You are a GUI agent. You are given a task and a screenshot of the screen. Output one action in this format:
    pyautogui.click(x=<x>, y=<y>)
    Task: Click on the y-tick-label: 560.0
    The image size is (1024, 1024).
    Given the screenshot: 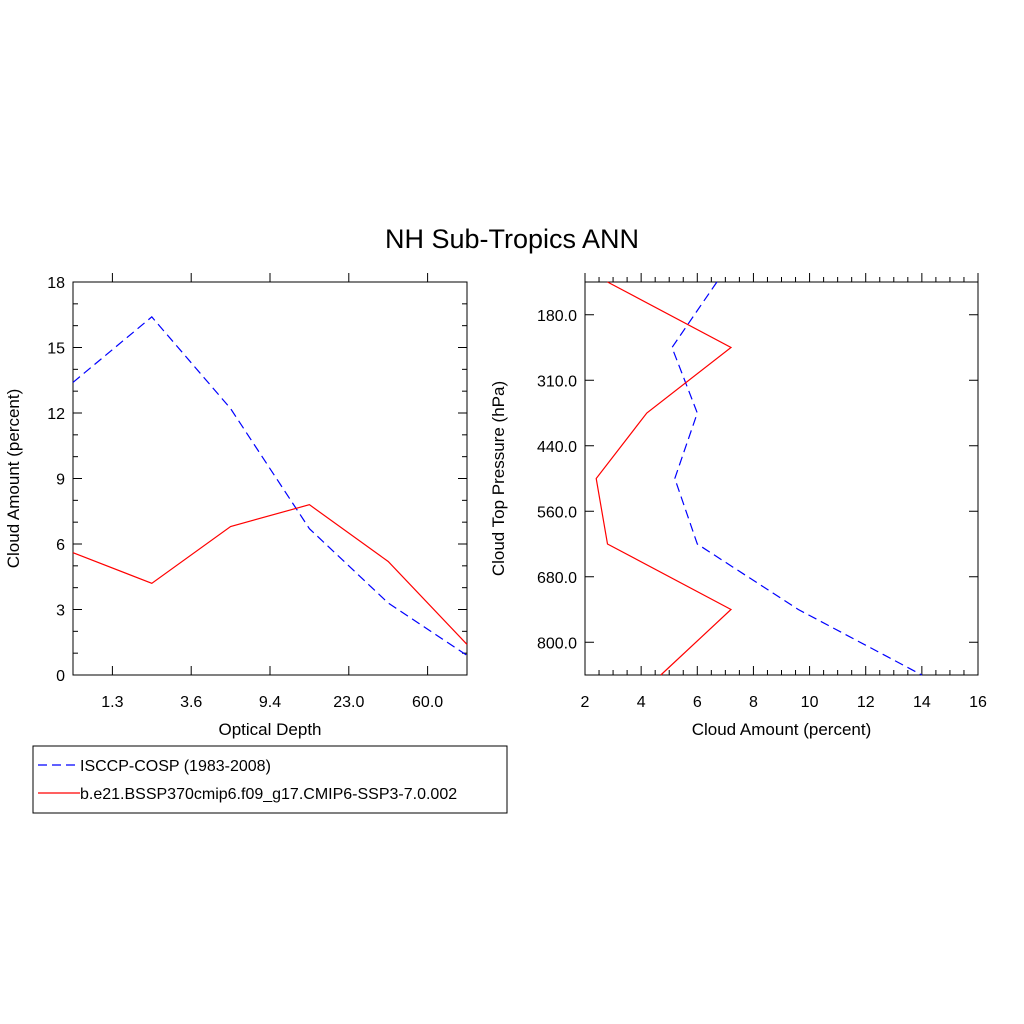 What is the action you would take?
    pyautogui.click(x=557, y=512)
    